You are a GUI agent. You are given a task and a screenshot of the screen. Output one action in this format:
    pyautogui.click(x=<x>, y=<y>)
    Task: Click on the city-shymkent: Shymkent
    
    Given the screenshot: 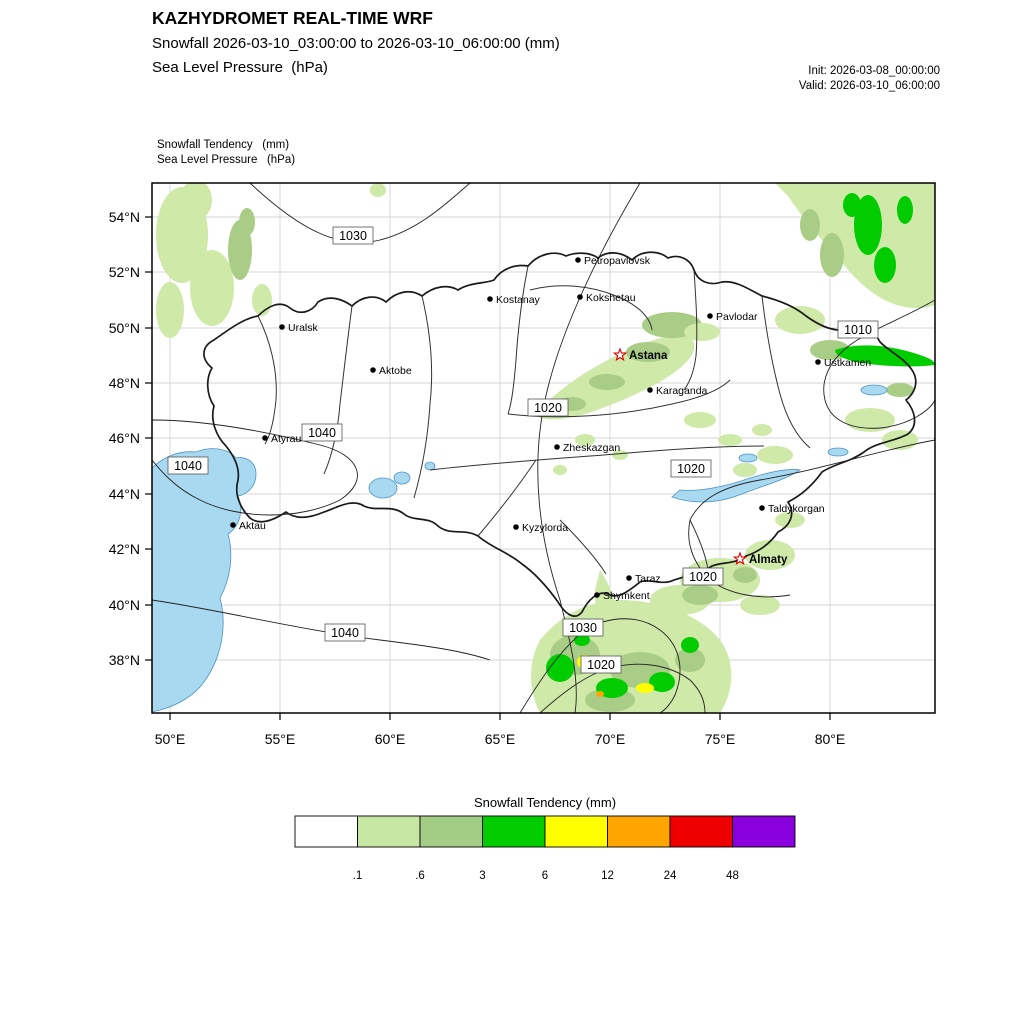 What is the action you would take?
    pyautogui.click(x=622, y=596)
    